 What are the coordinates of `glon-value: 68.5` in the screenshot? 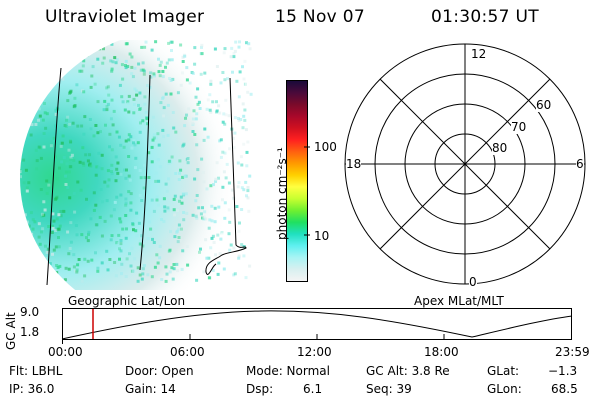 It's located at (564, 389).